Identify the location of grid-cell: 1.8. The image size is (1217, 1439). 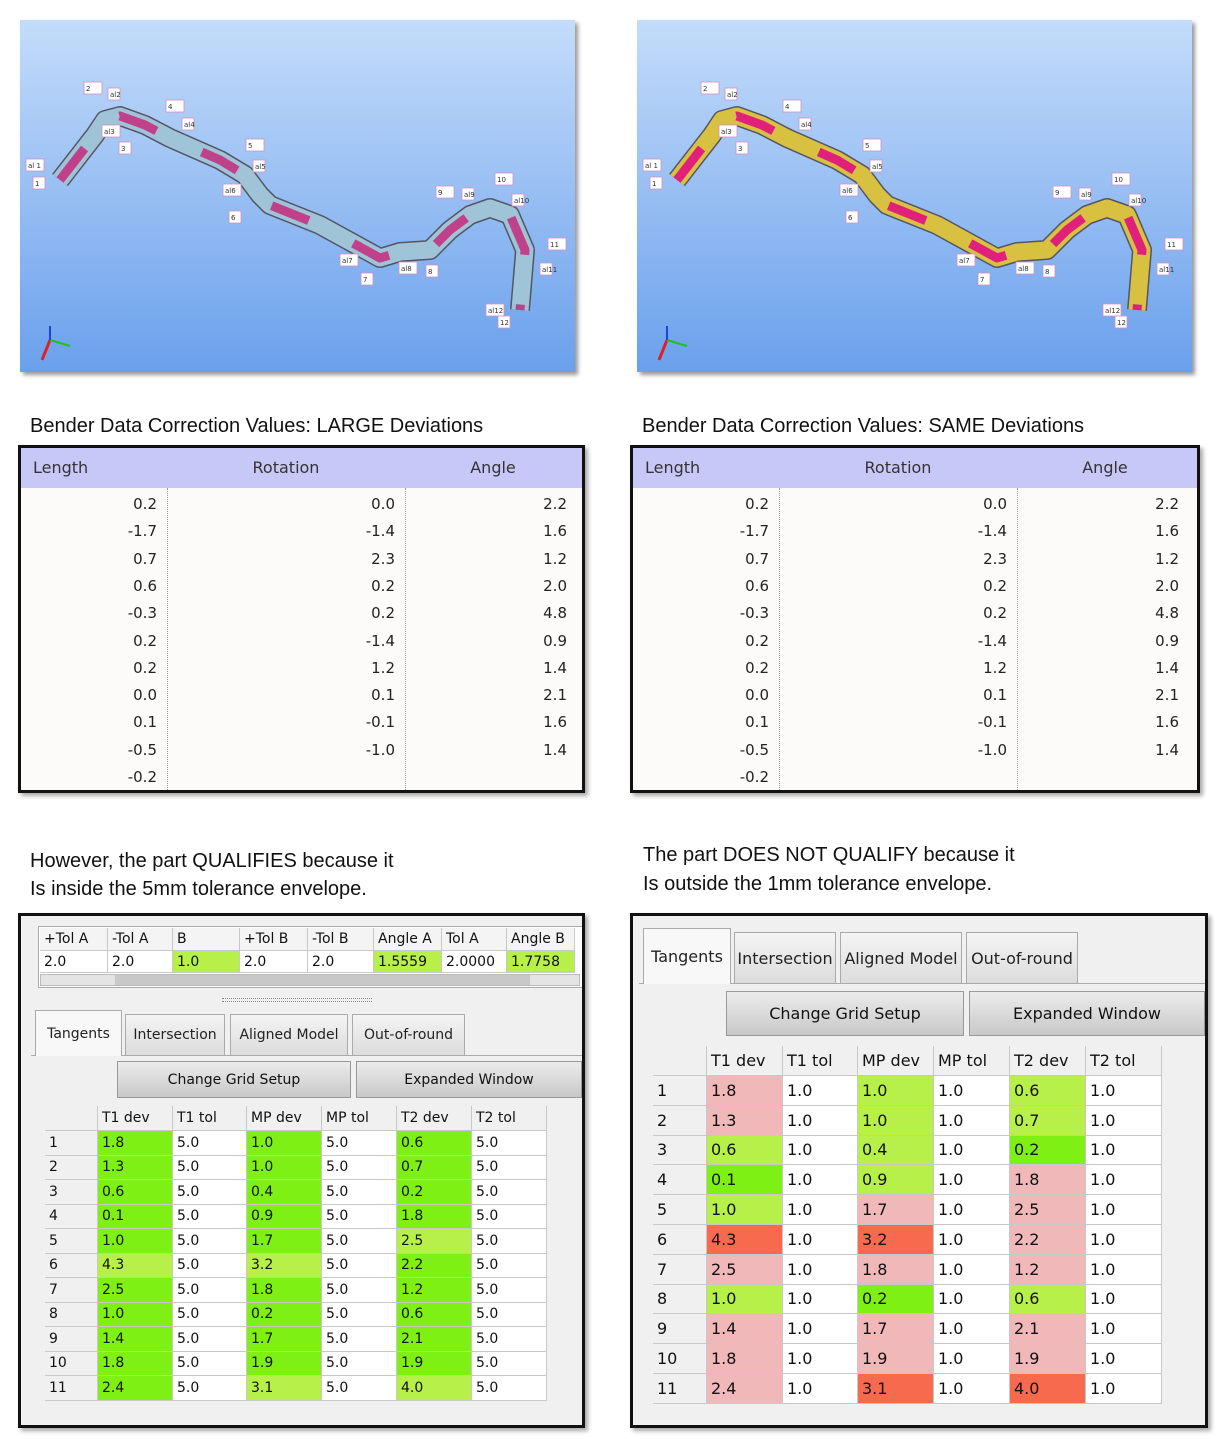
(745, 1091).